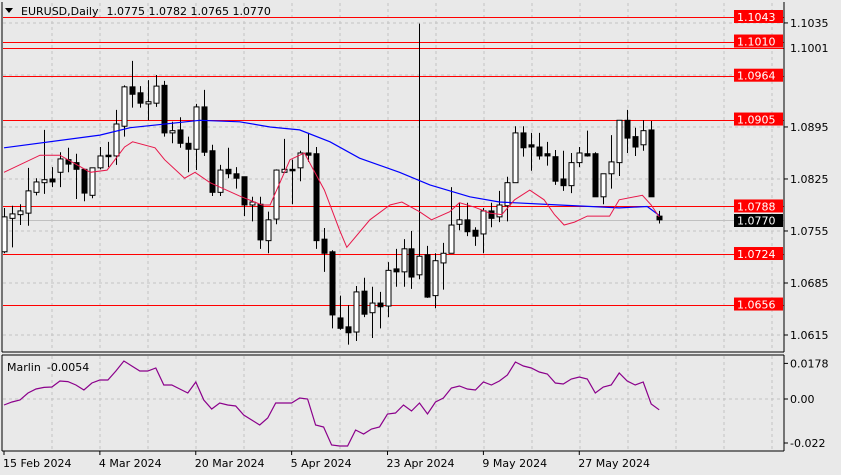 Image resolution: width=841 pixels, height=475 pixels. What do you see at coordinates (9, 10) in the screenshot?
I see `collapse-triangle-icon` at bounding box center [9, 10].